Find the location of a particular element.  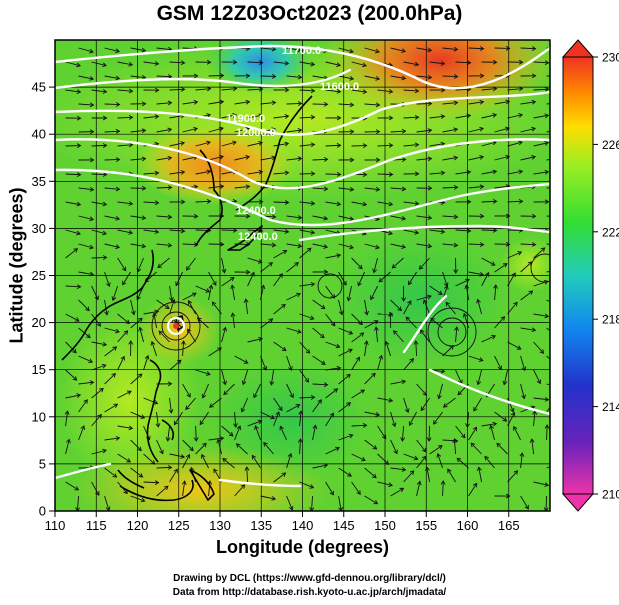

y-tick-label: 25 is located at coordinates (39, 275).